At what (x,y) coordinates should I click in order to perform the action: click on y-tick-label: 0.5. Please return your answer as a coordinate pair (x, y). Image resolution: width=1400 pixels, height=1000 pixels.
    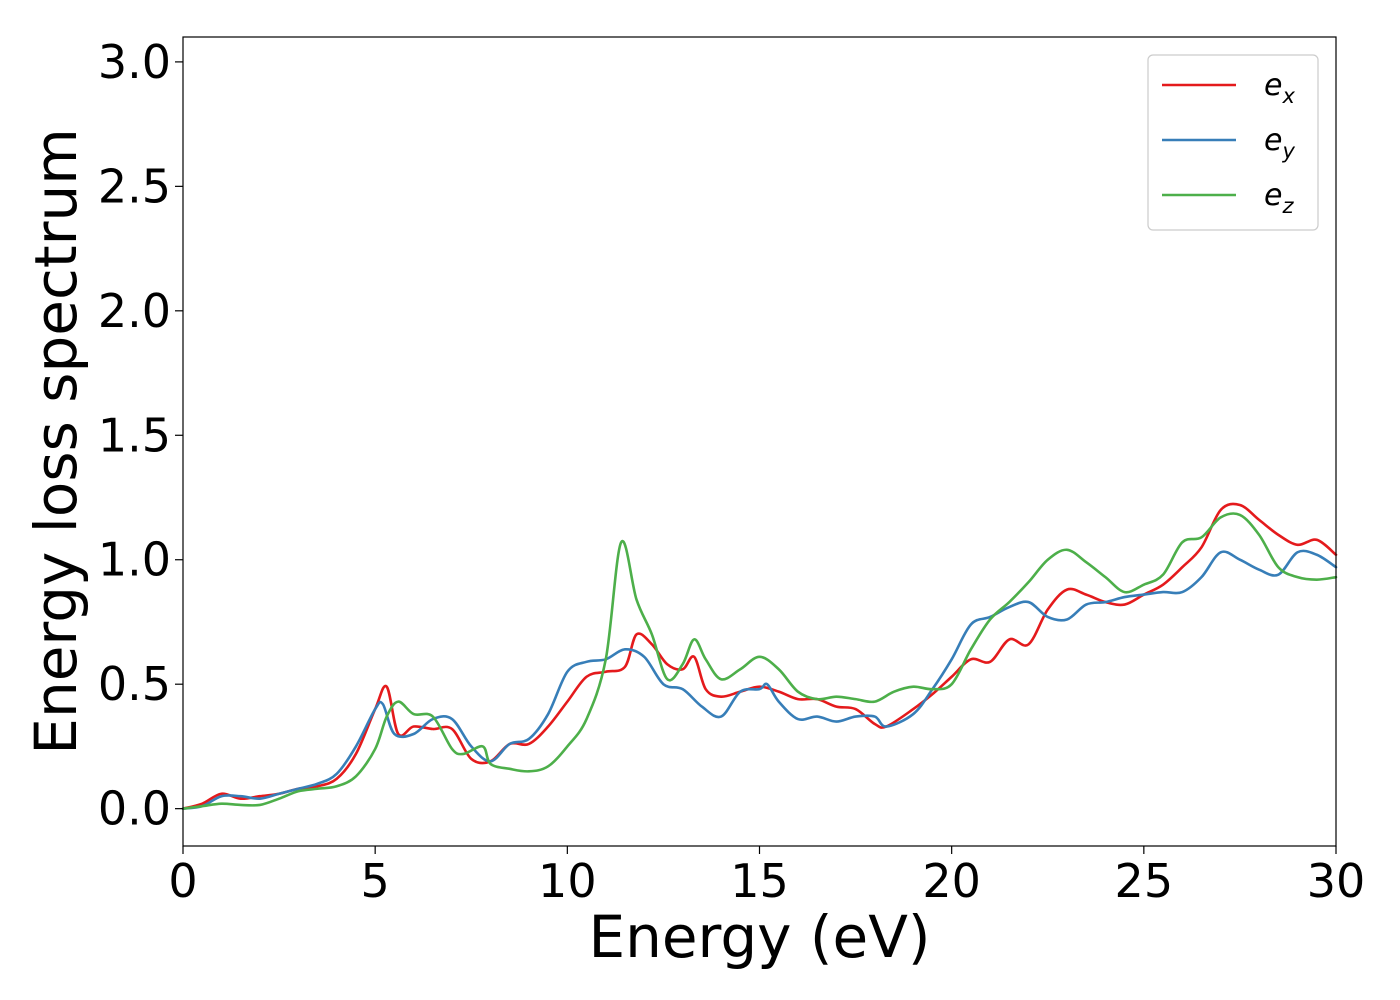
    Looking at the image, I should click on (134, 684).